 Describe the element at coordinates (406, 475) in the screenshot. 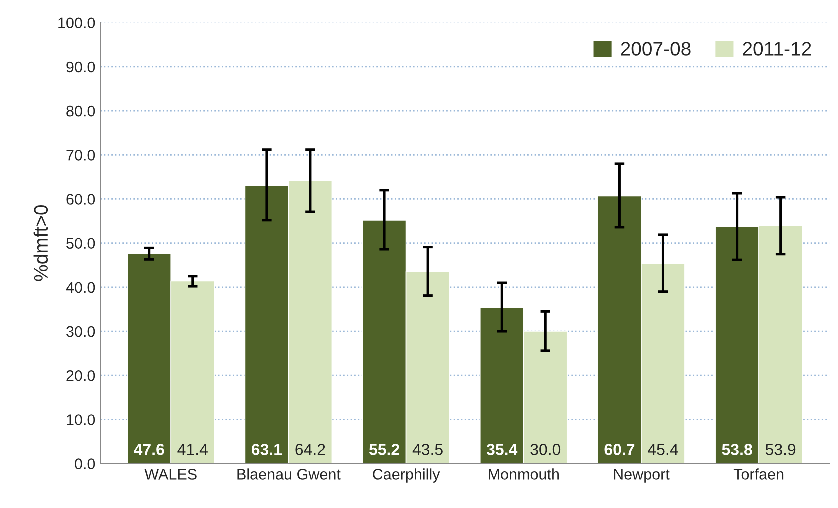

I see `x-tick-label: Caerphilly` at that location.